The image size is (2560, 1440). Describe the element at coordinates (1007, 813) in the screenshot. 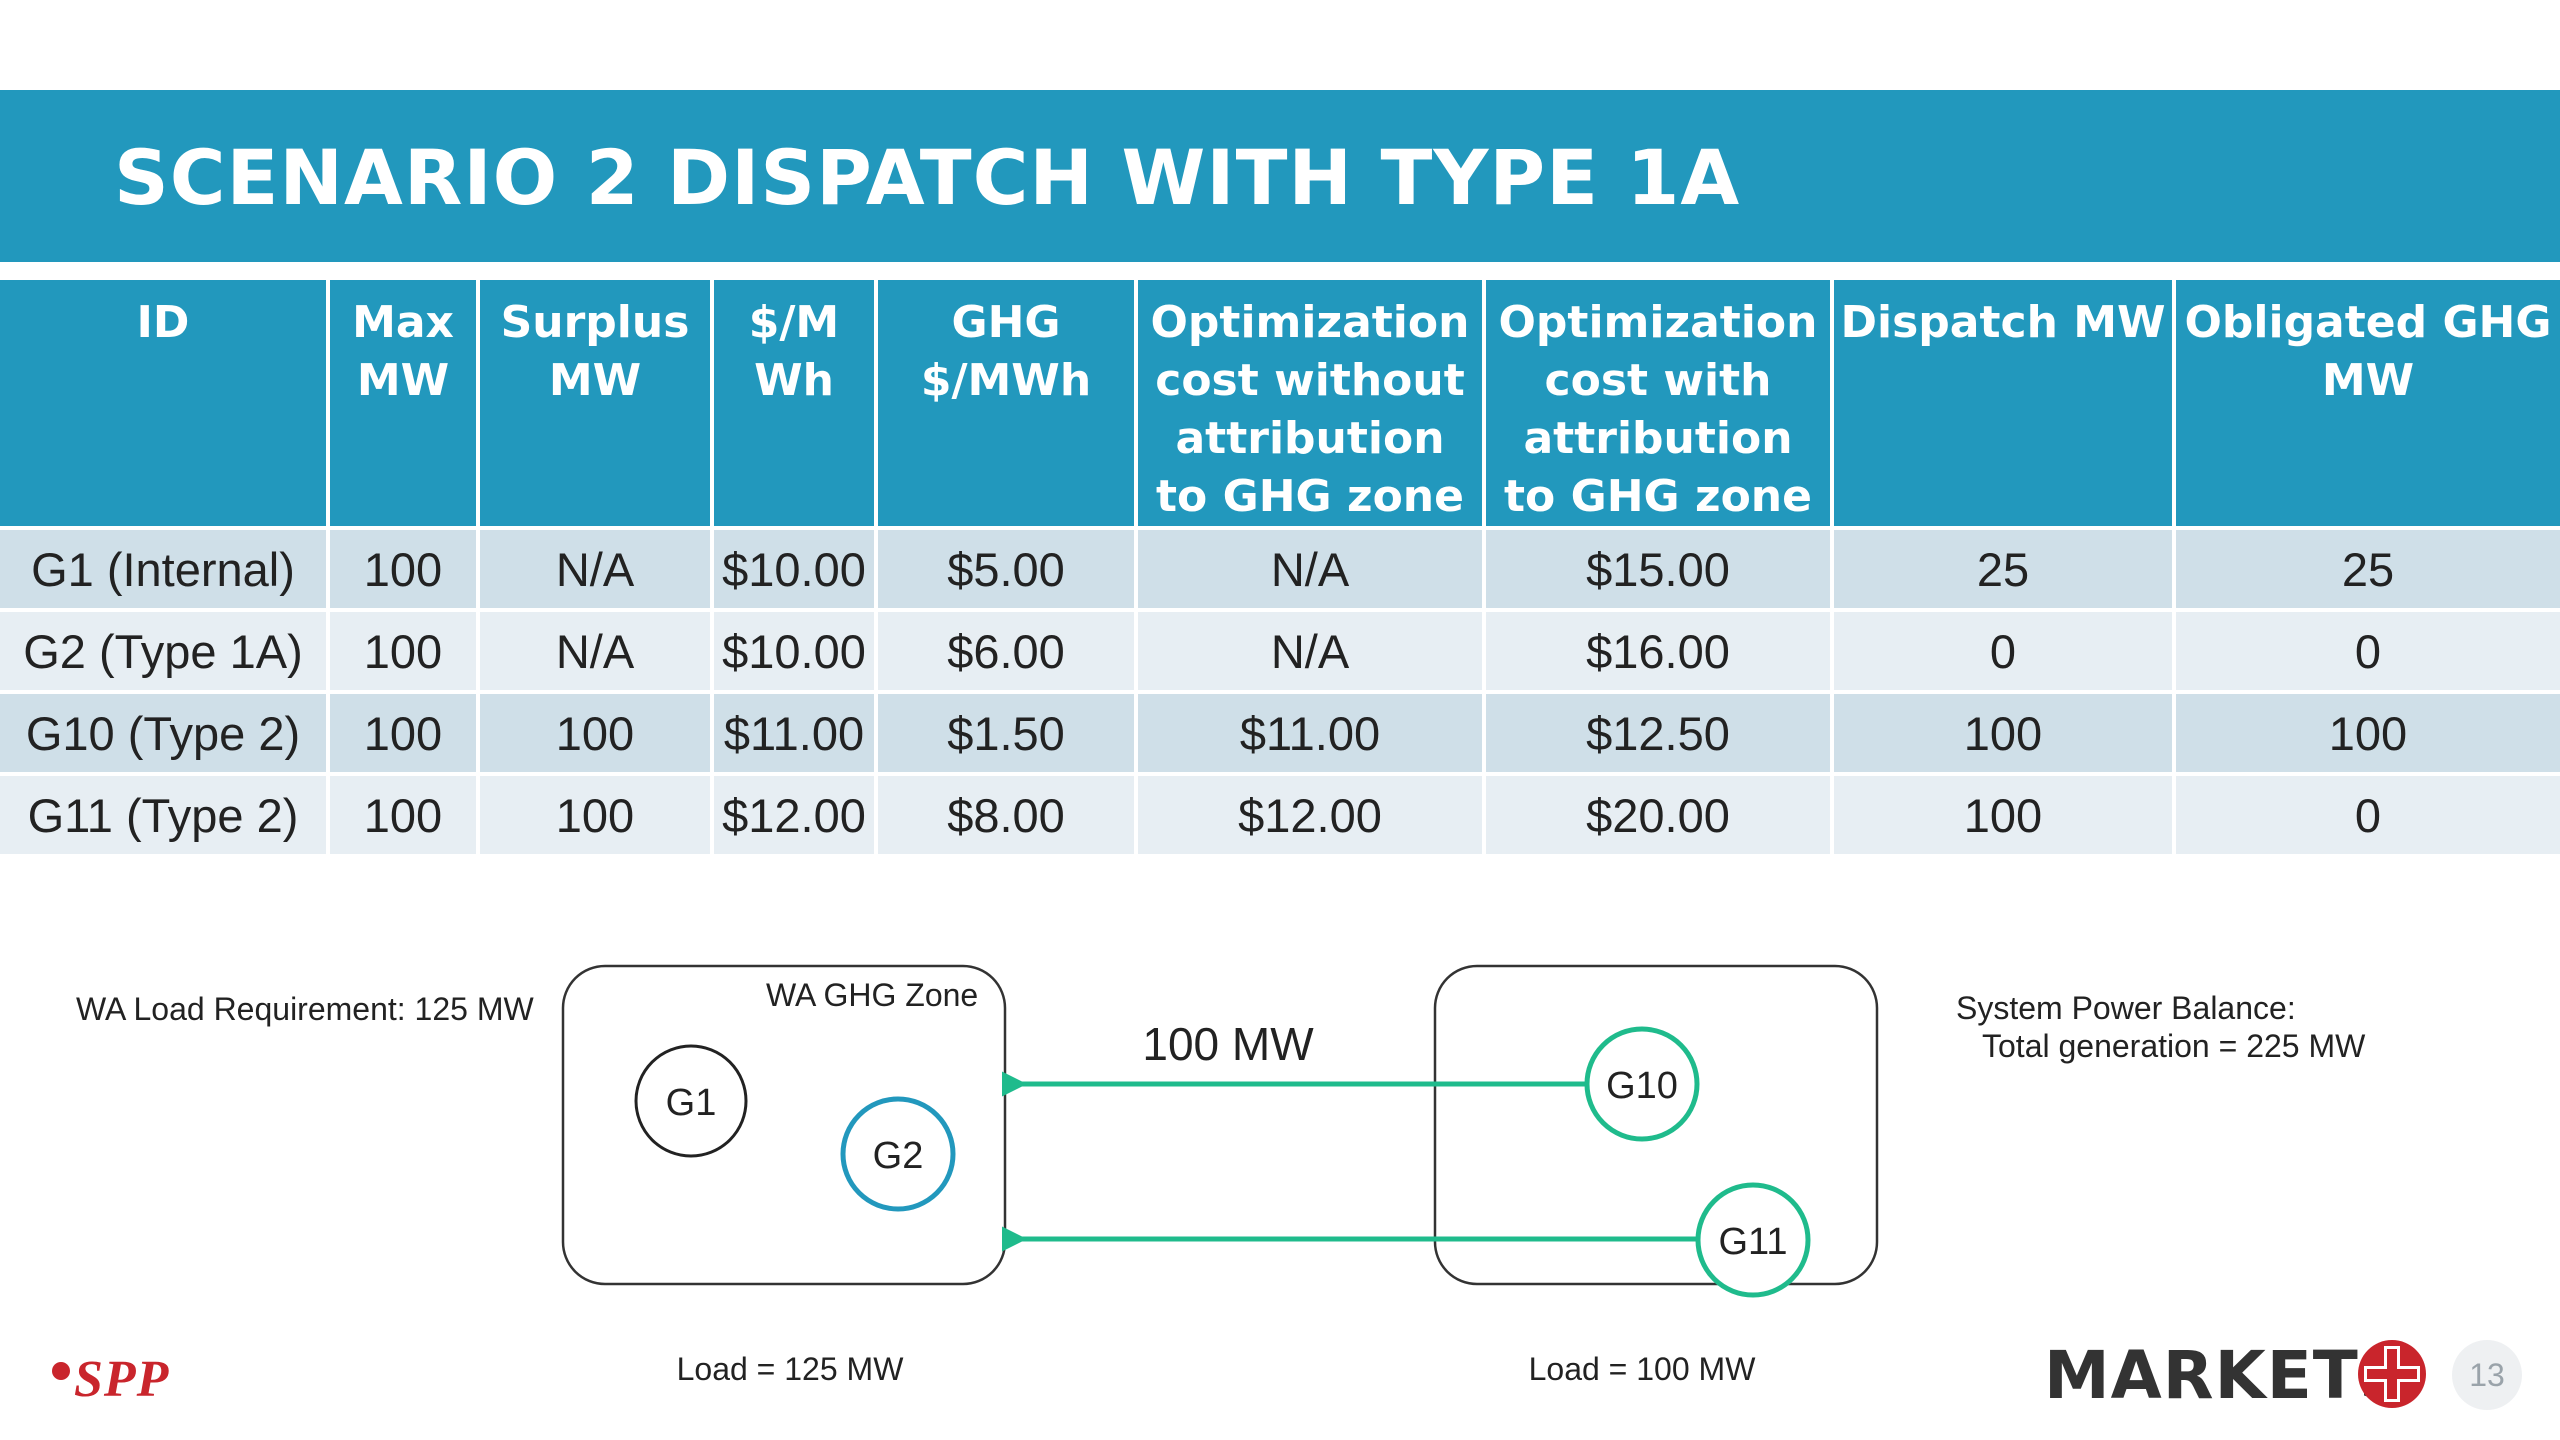

I see `cell-ghg-price: $8.00` at that location.